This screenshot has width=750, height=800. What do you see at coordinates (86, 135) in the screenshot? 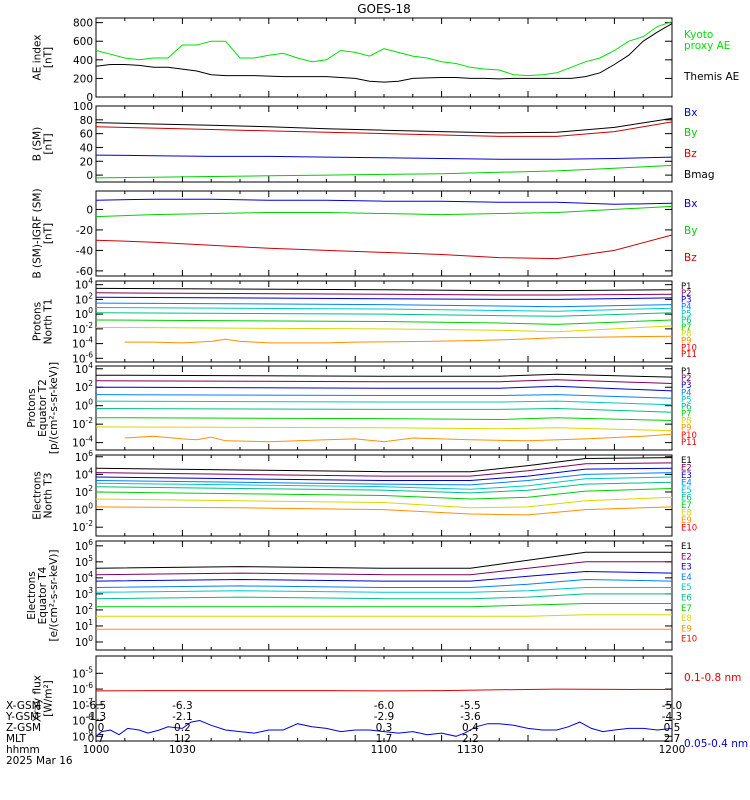
I see `y-tick-label: 60` at bounding box center [86, 135].